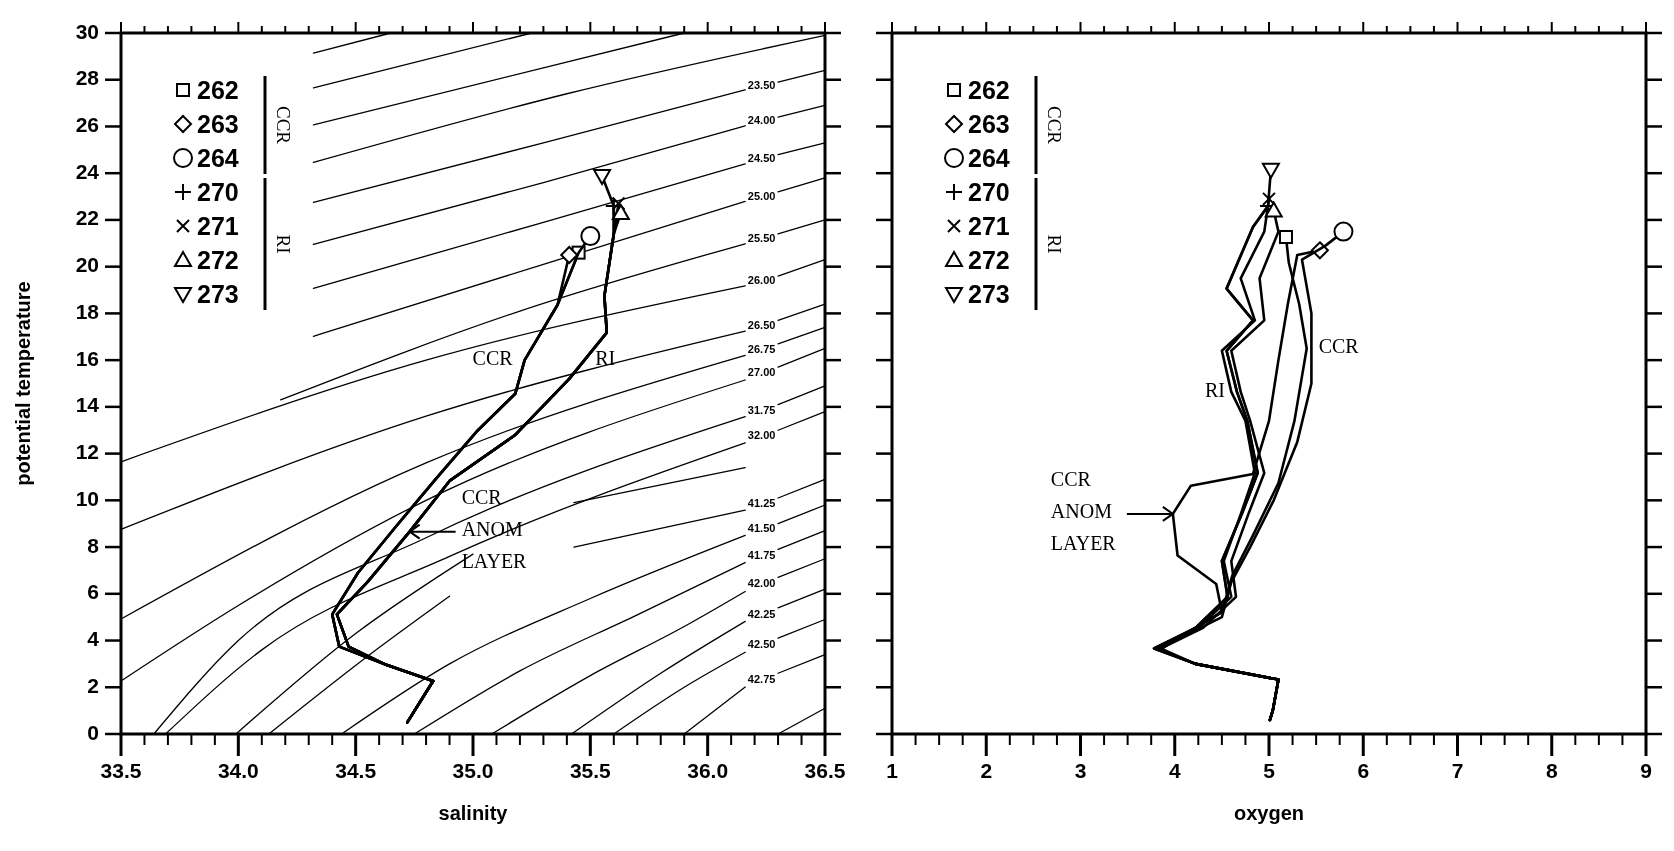 This screenshot has height=851, width=1674. Describe the element at coordinates (986, 770) in the screenshot. I see `x-tick-label: 2` at that location.